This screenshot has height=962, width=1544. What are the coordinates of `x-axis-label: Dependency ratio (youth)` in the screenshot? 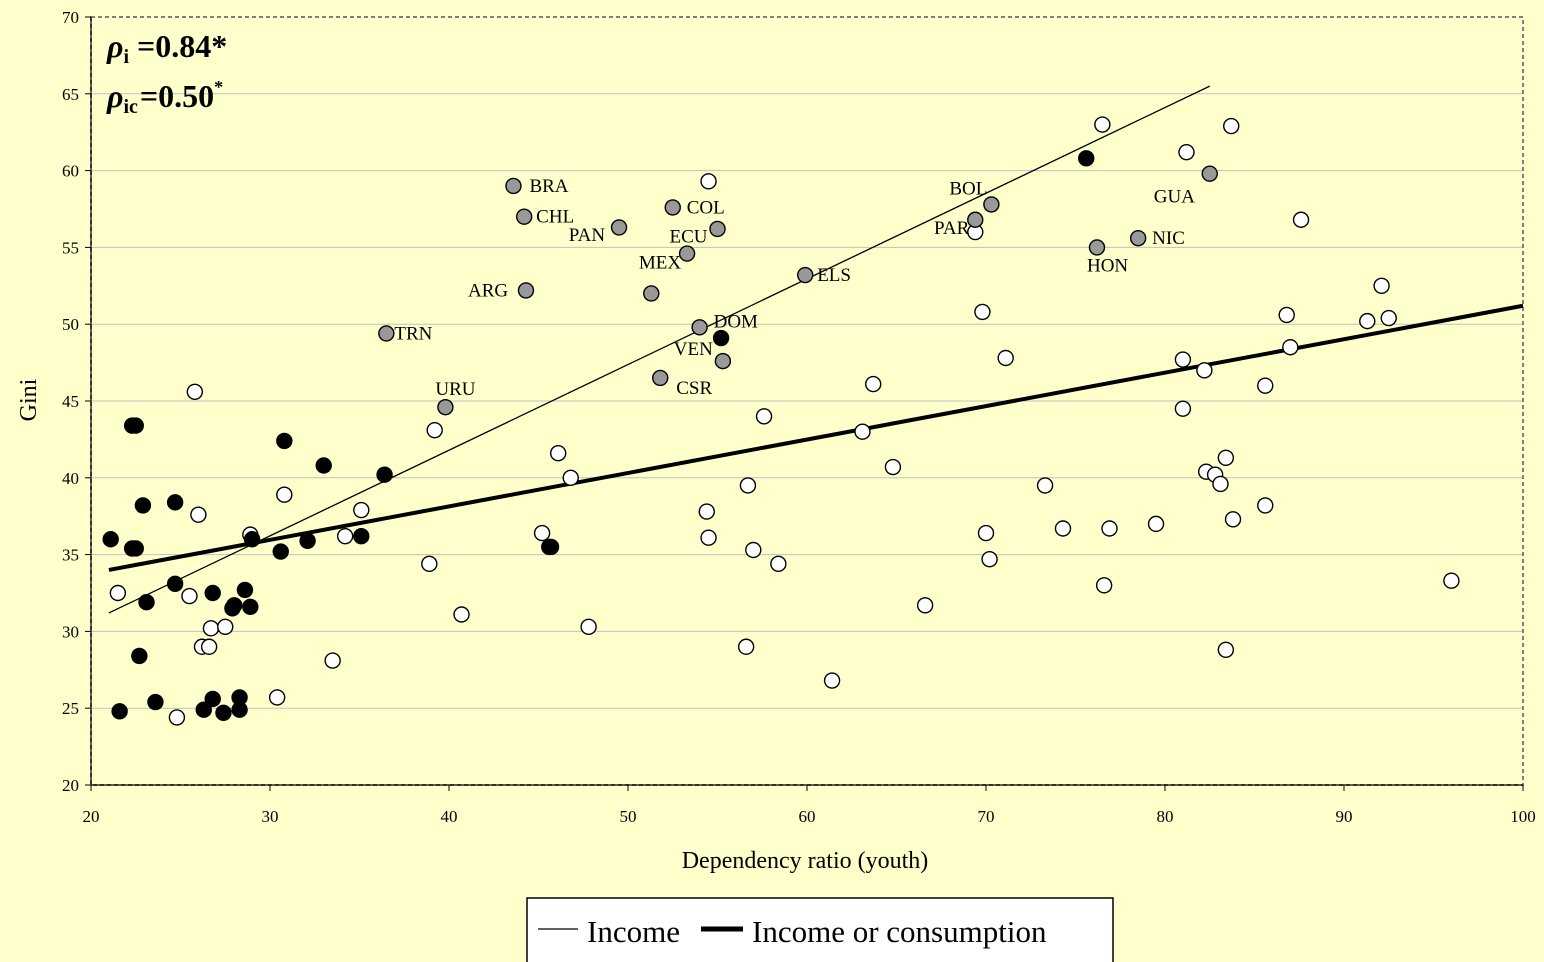 It's located at (805, 861).